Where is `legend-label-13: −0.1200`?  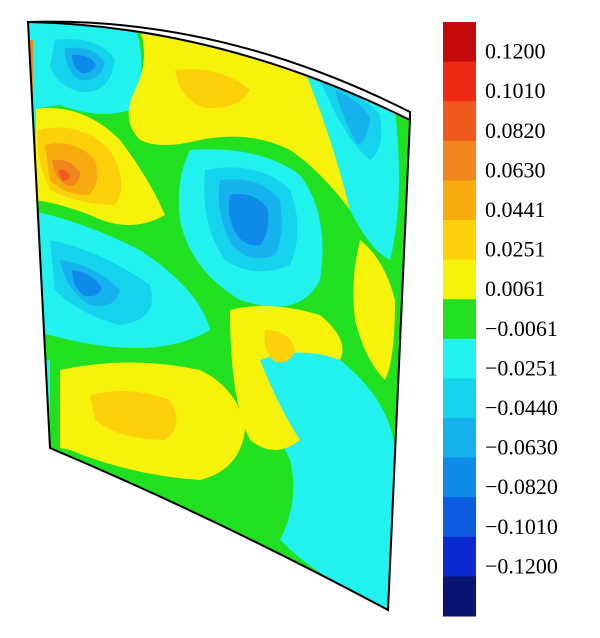
legend-label-13: −0.1200 is located at coordinates (521, 565).